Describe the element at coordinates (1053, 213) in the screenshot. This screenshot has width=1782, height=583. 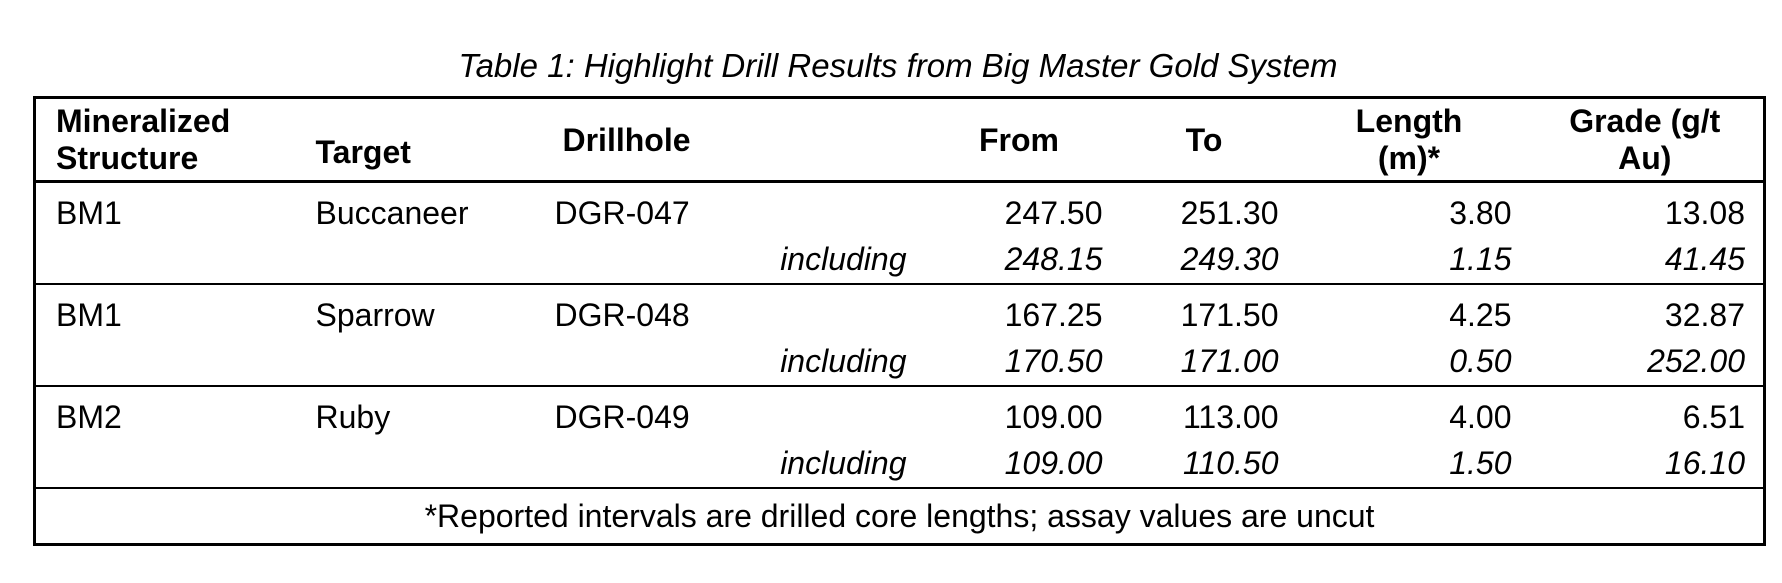
I see `cell-from: 247.50` at that location.